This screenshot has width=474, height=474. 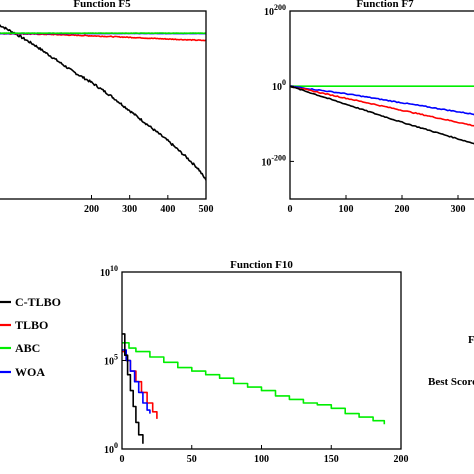 I want to click on f5-x-tick-label: 300, so click(x=129, y=209).